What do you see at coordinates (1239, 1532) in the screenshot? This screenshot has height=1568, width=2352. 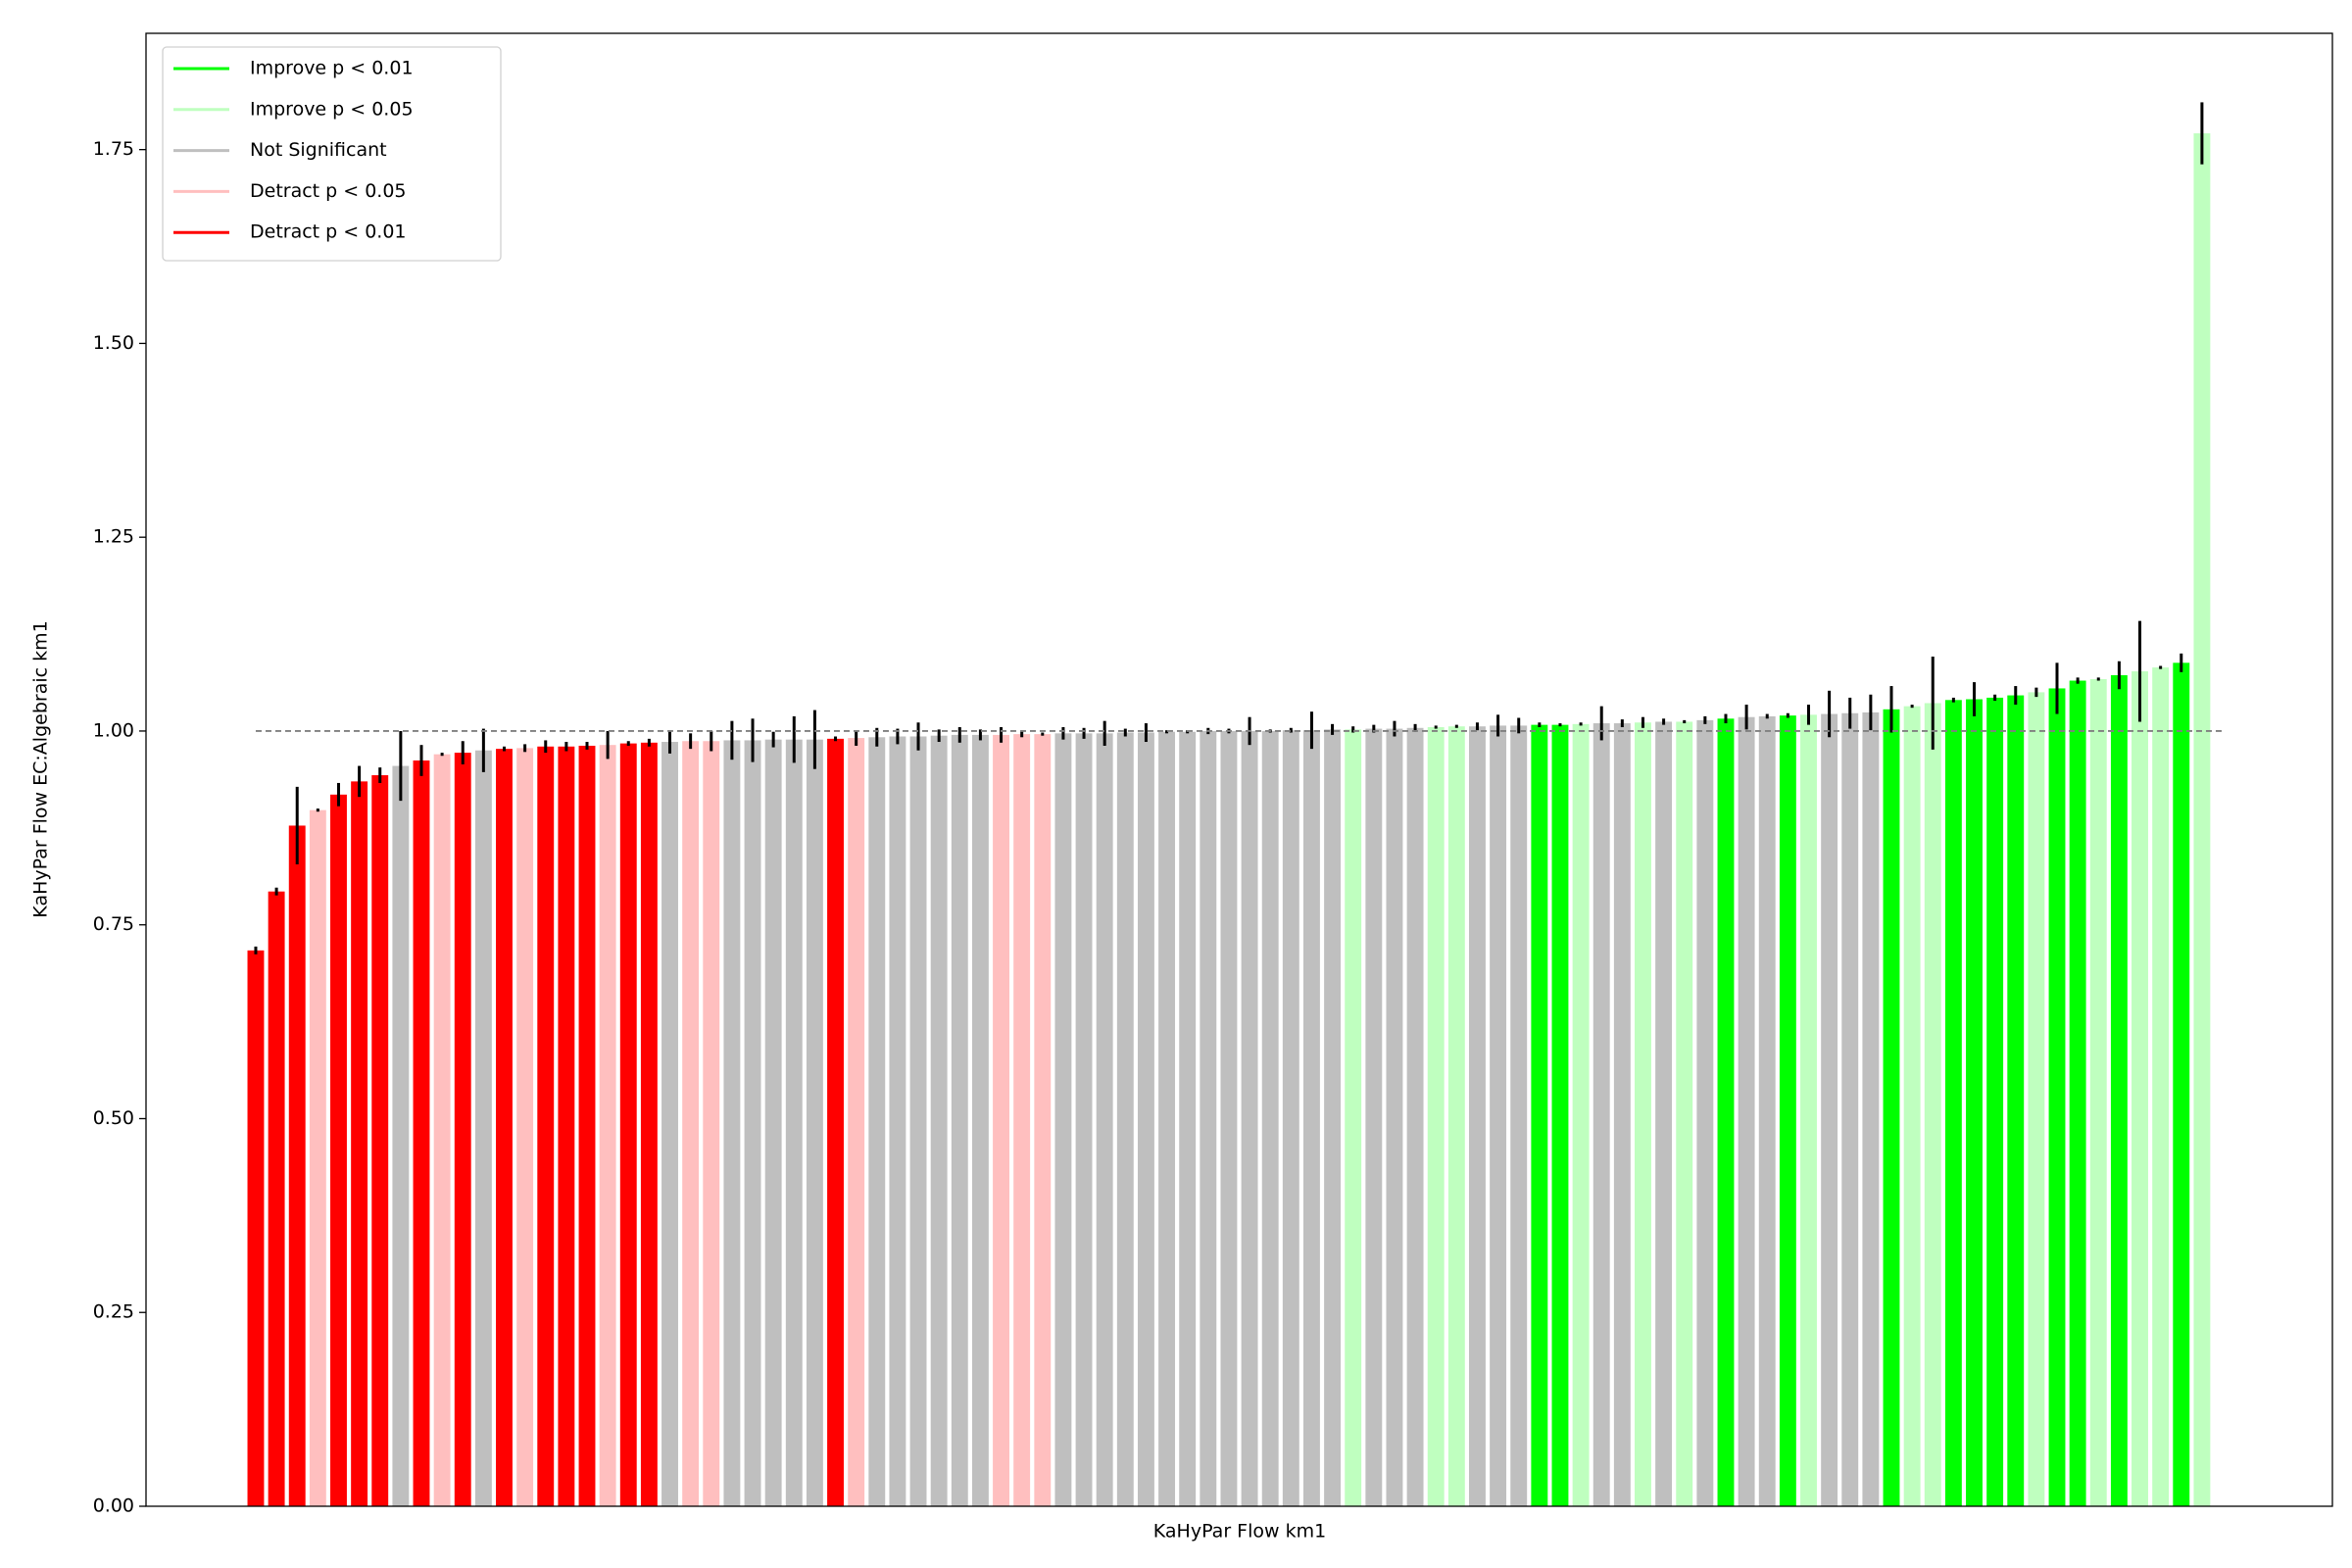 I see `x-axis-label: KaHyPar Flow km1` at bounding box center [1239, 1532].